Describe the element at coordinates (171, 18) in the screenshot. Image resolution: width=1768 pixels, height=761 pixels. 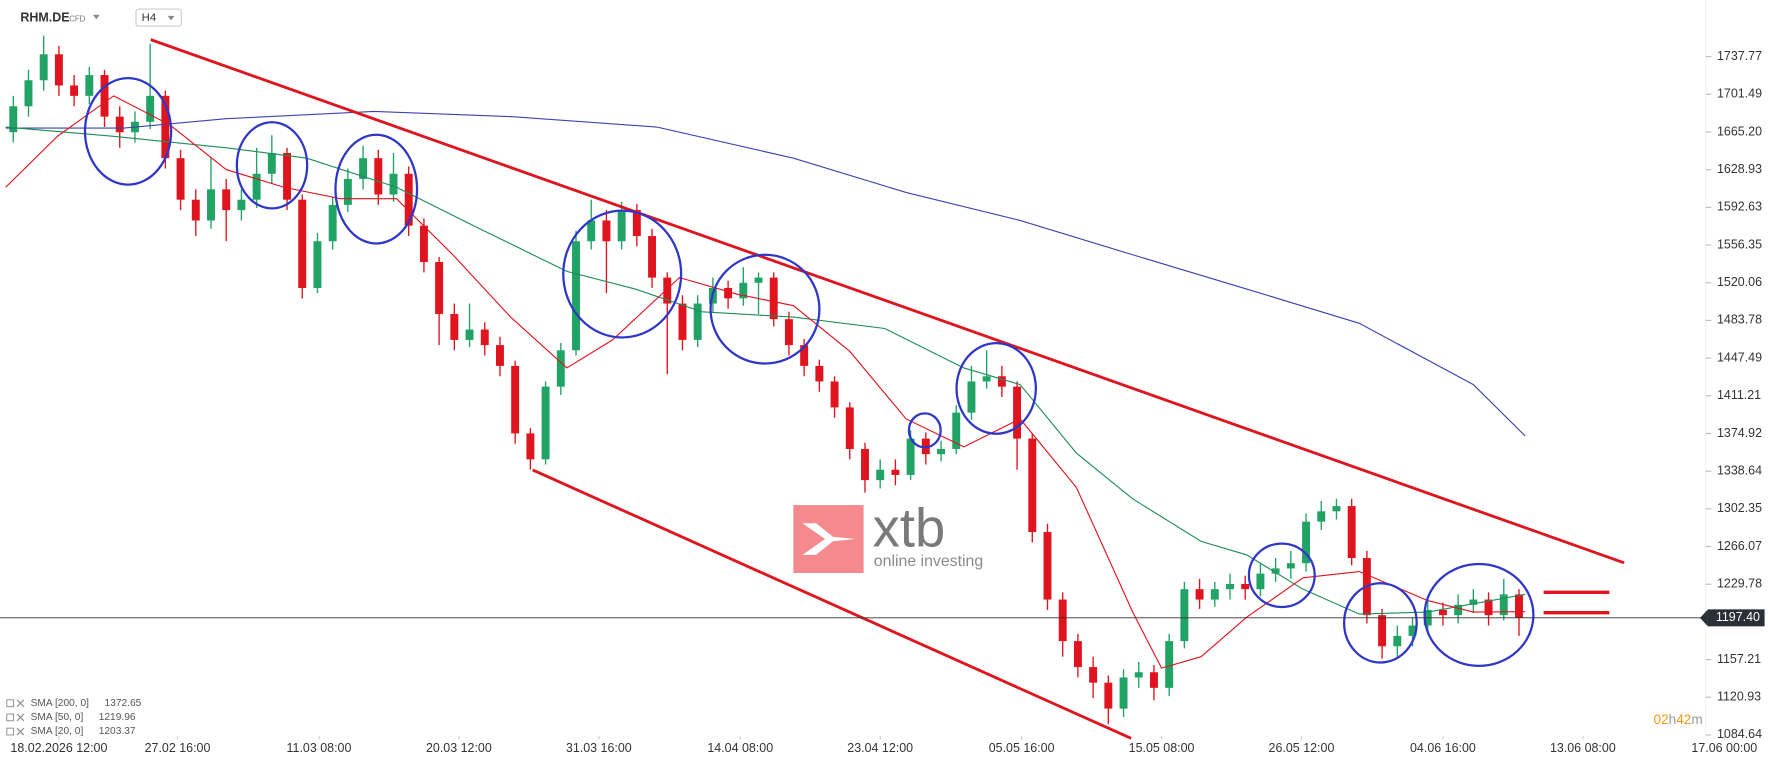
I see `interval-dropdown` at that location.